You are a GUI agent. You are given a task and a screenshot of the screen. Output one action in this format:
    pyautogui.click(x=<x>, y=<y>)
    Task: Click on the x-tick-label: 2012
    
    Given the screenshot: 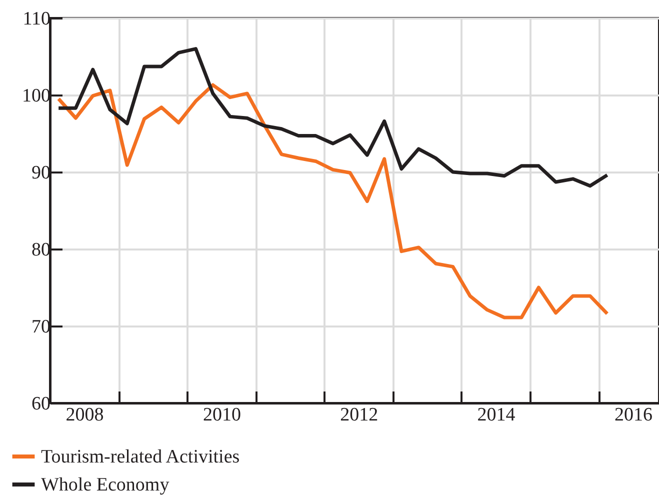 What is the action you would take?
    pyautogui.click(x=359, y=415)
    